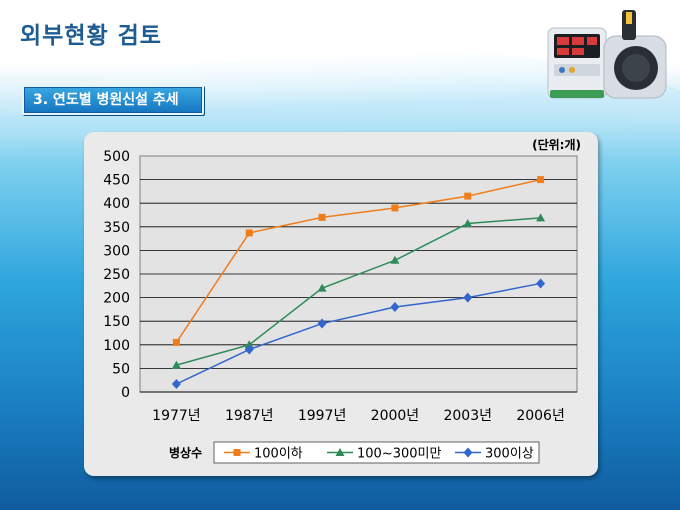 The image size is (680, 510). What do you see at coordinates (322, 416) in the screenshot?
I see `x-tick-label: 1997년` at bounding box center [322, 416].